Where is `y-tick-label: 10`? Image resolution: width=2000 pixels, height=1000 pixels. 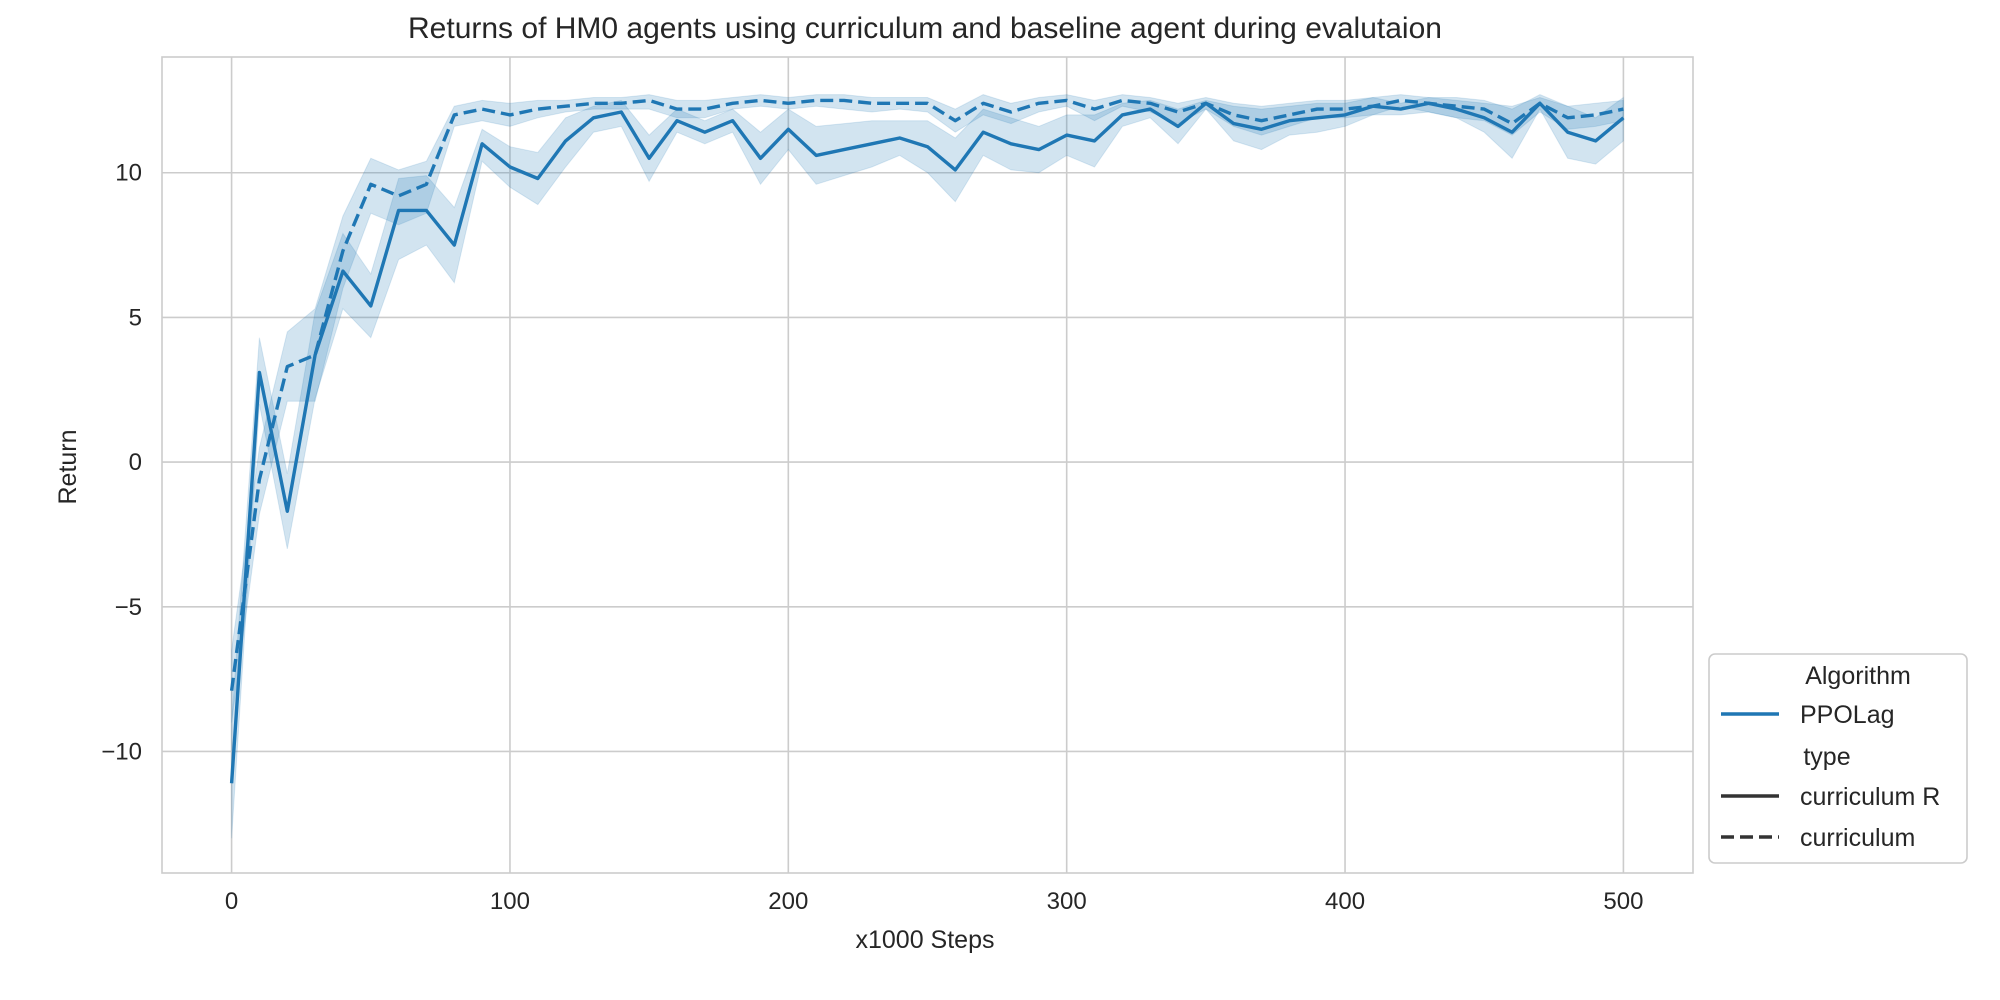
y-tick-label: 10 is located at coordinates (128, 173).